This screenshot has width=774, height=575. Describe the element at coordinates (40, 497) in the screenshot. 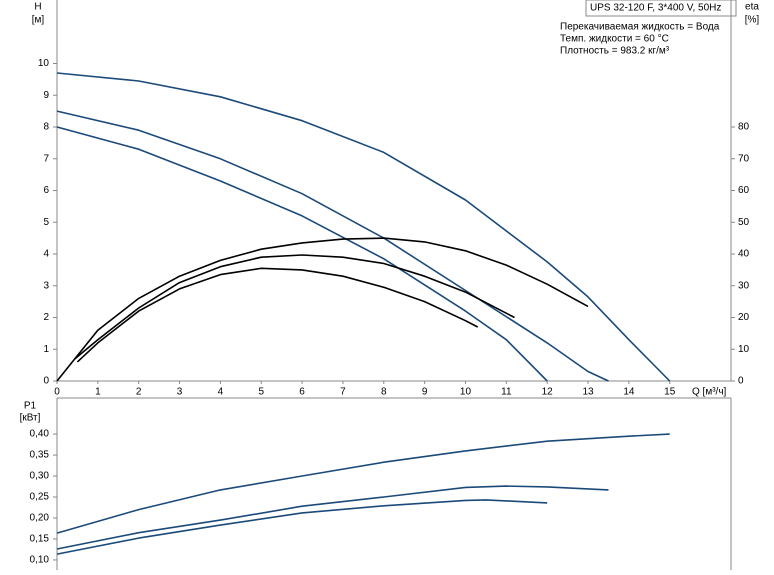

I see `y-tick-label: 0,25` at that location.